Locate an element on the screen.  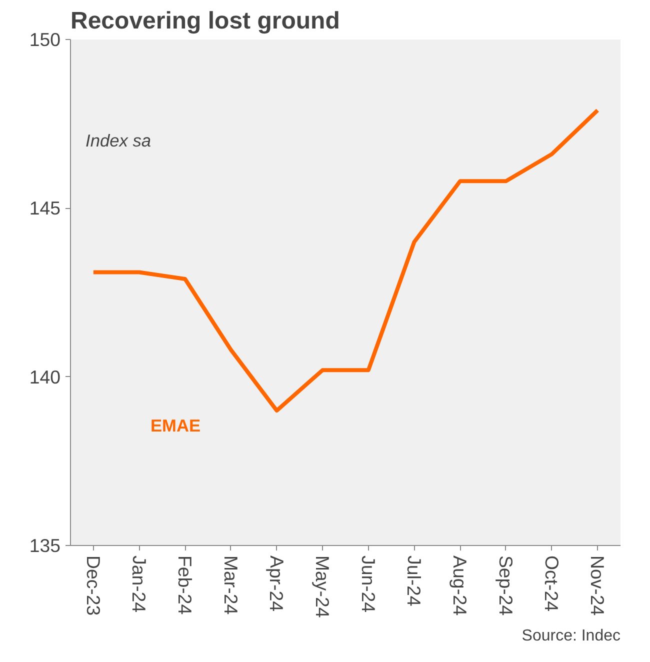
x-tick-label: May-24 is located at coordinates (323, 587).